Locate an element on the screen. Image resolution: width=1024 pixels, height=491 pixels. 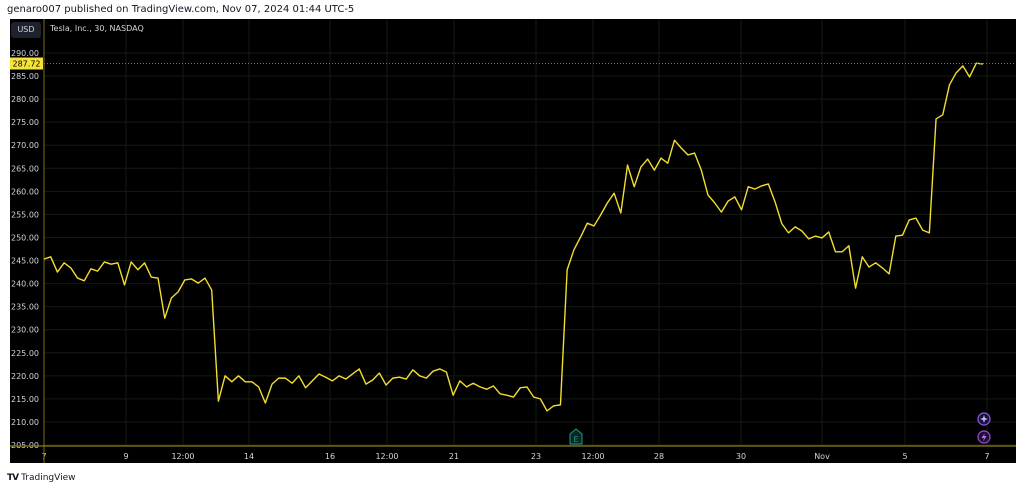
earnings-marker-icon is located at coordinates (576, 436).